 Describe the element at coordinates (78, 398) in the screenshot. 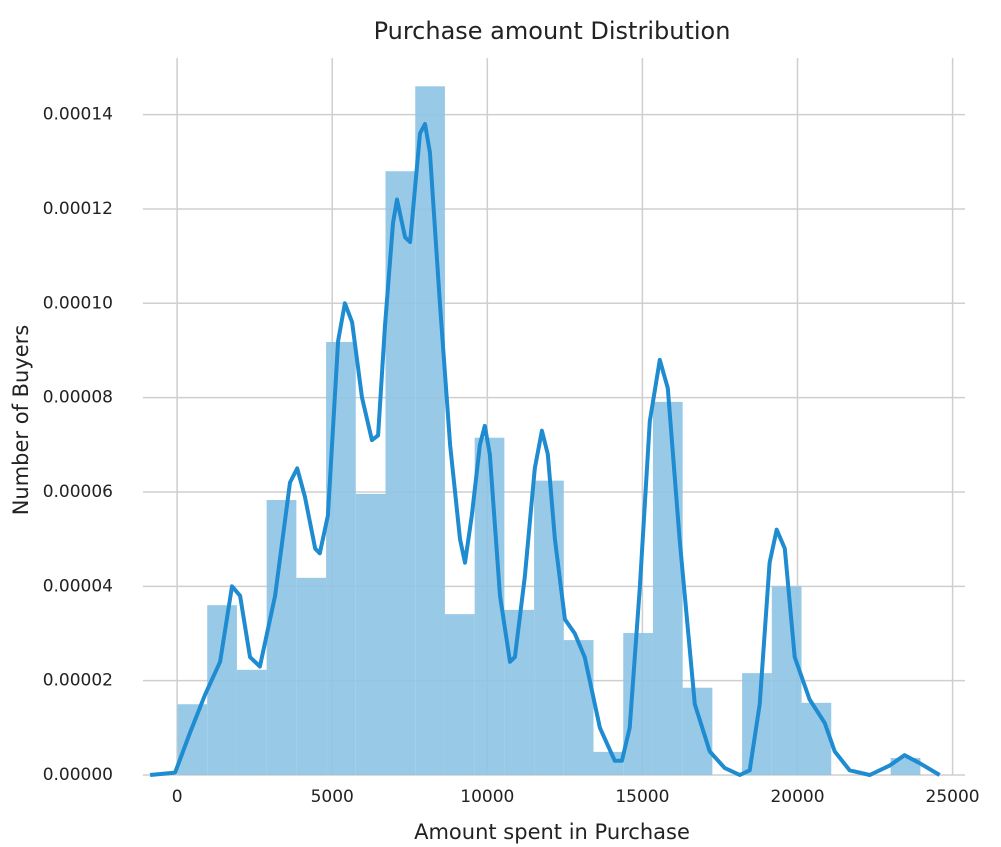

I see `y-tick-label: 0.00008` at that location.